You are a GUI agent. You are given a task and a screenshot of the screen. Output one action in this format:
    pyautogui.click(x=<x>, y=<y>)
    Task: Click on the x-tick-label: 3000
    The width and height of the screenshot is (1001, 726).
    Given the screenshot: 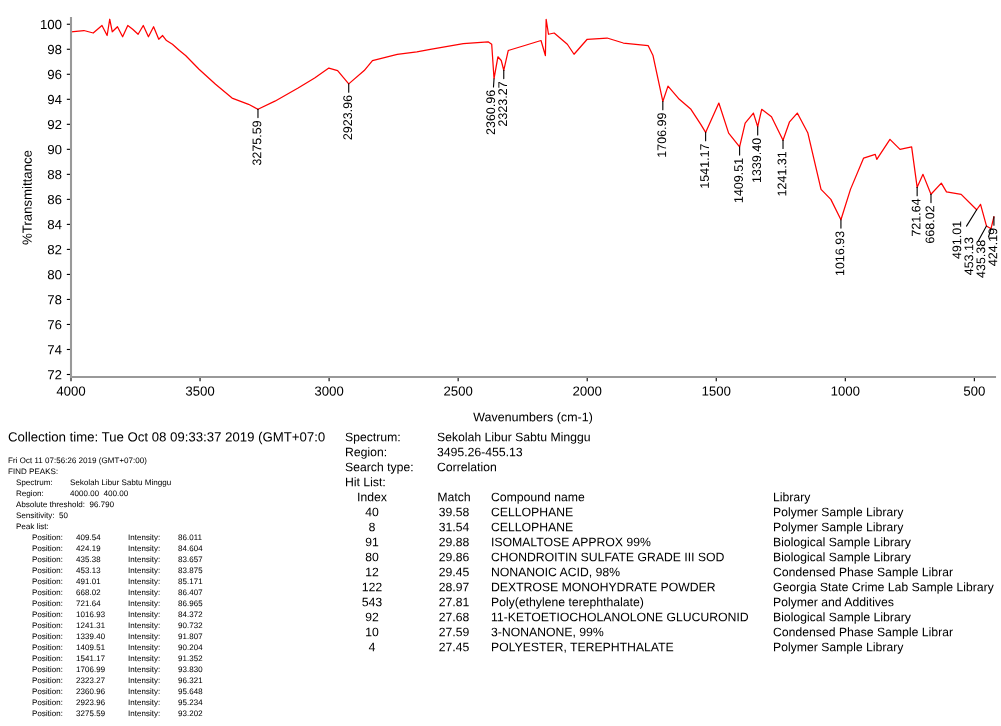 What is the action you would take?
    pyautogui.click(x=329, y=391)
    